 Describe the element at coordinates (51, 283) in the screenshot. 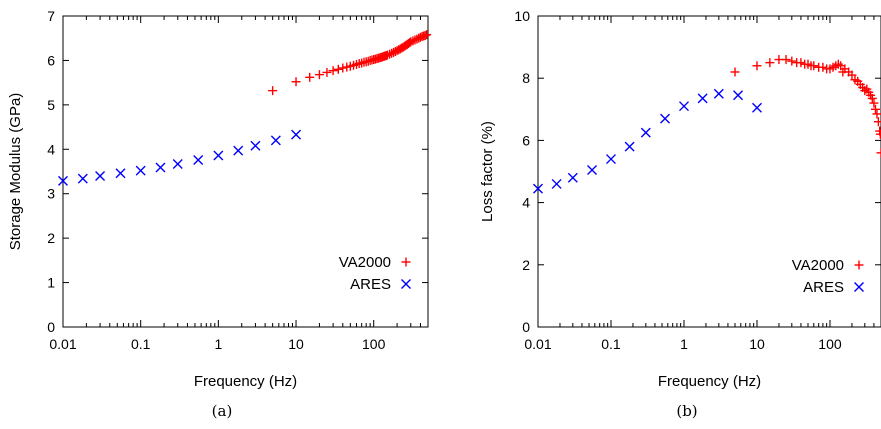

I see `y-tick-label: 1` at that location.